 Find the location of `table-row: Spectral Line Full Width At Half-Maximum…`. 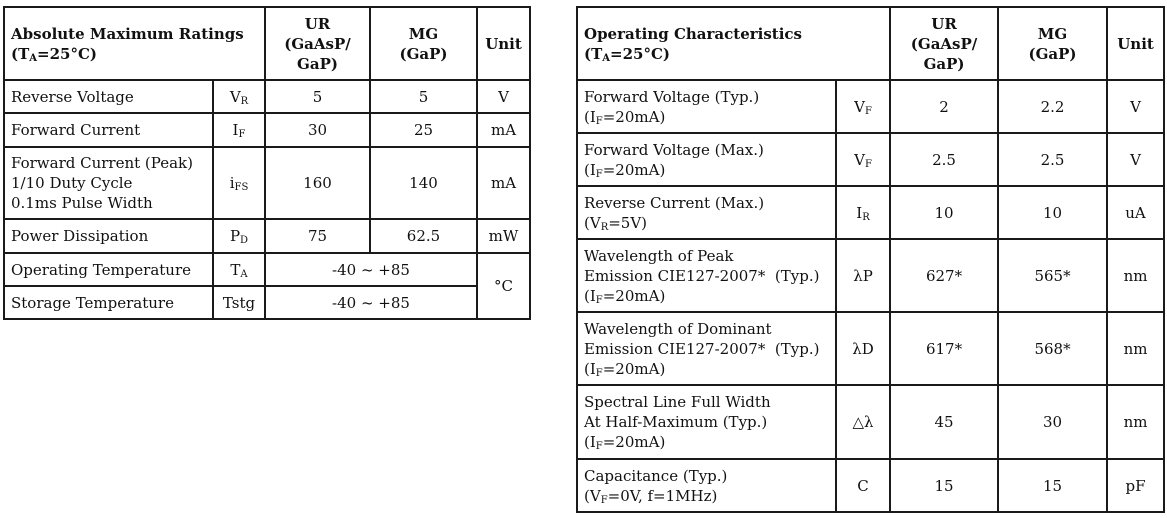

table-row: Spectral Line Full Width At Half-Maximum… is located at coordinates (871, 422).